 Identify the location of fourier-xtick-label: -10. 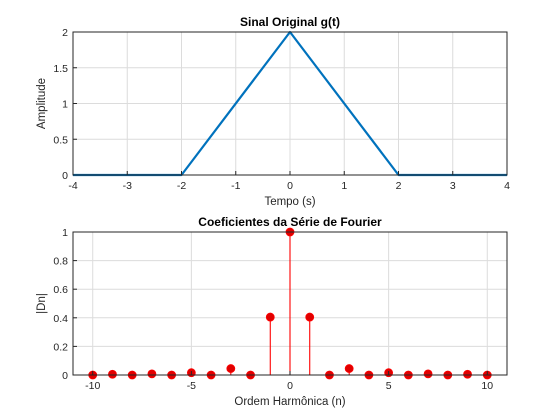
(92, 386).